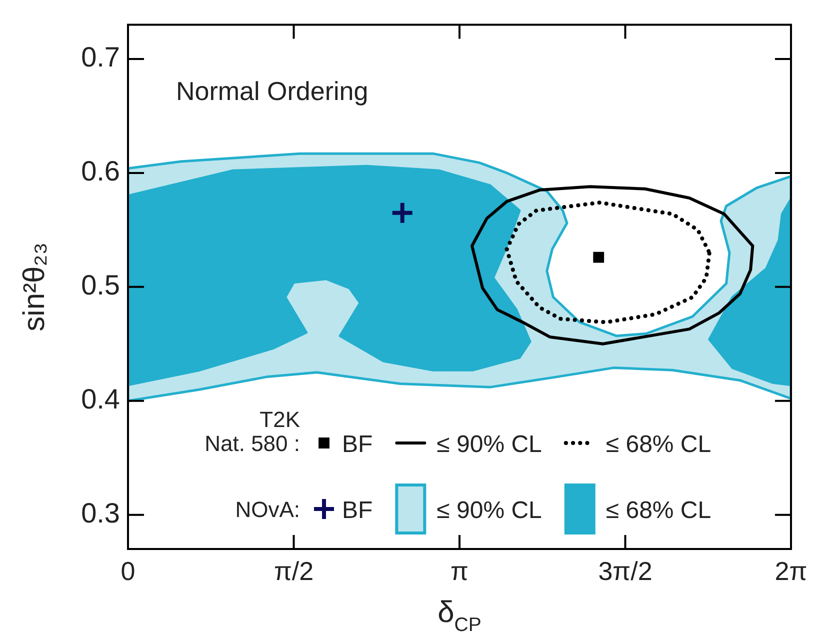  Describe the element at coordinates (100, 399) in the screenshot. I see `y-tick-label: 0.4` at that location.